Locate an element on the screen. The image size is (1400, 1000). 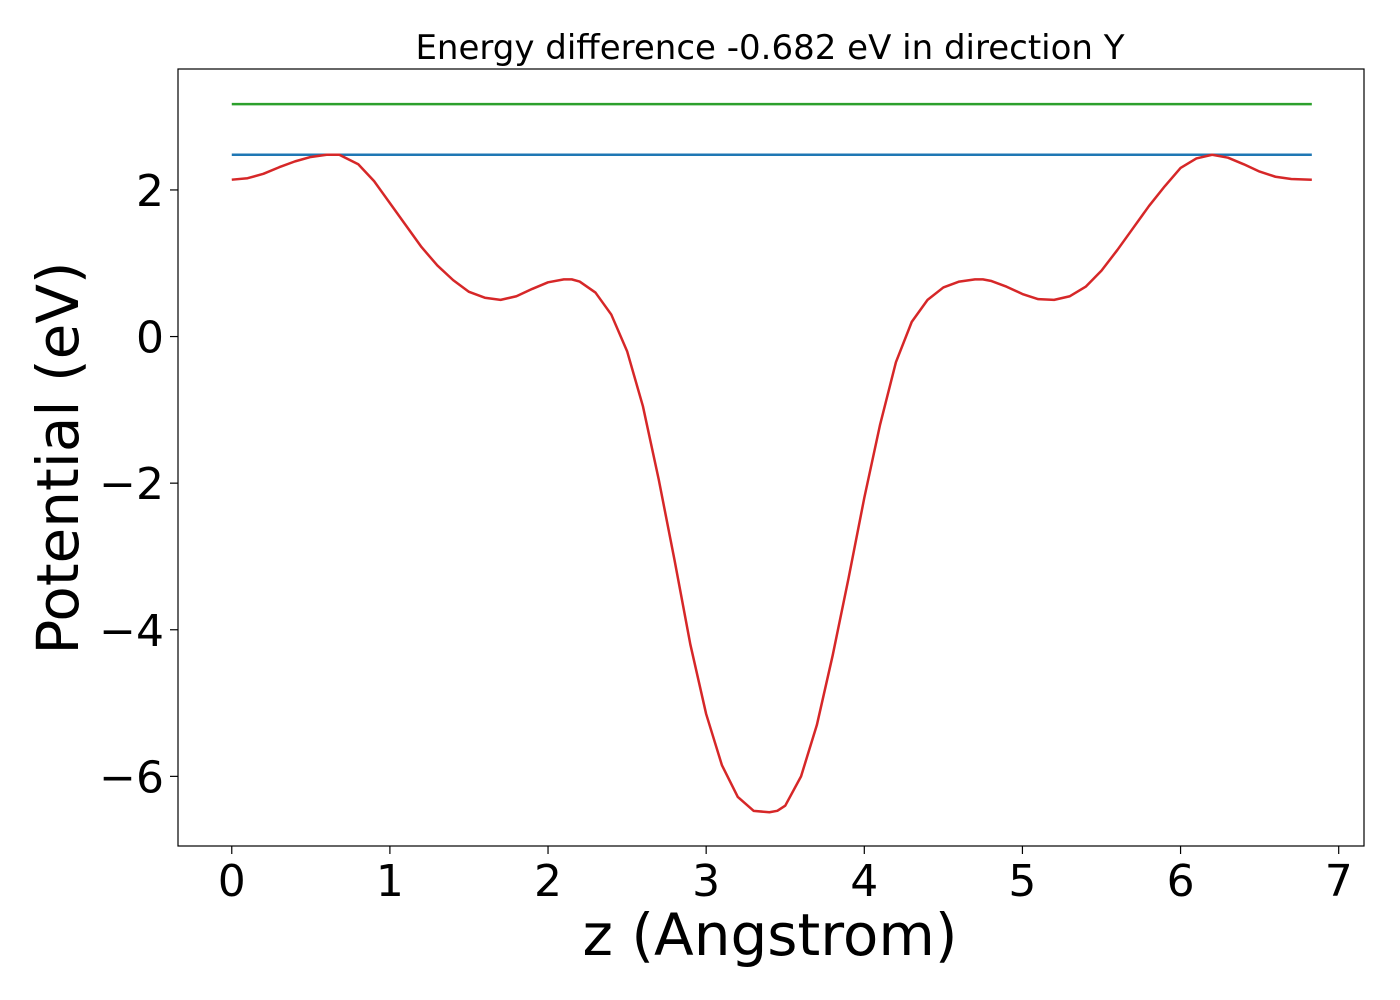
x-tick-label: 0 is located at coordinates (232, 881).